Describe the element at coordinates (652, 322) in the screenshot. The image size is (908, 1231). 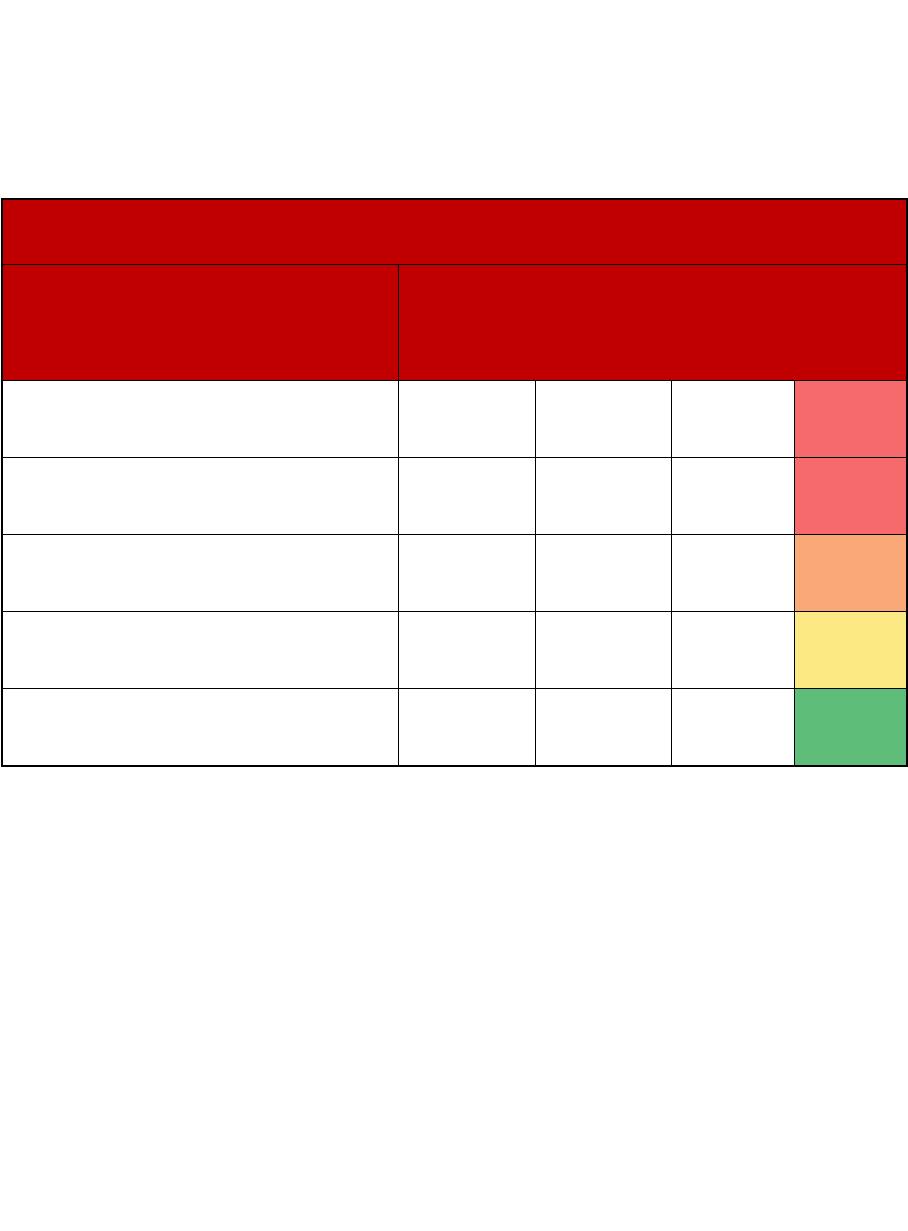
I see `subheader-right-cell` at that location.